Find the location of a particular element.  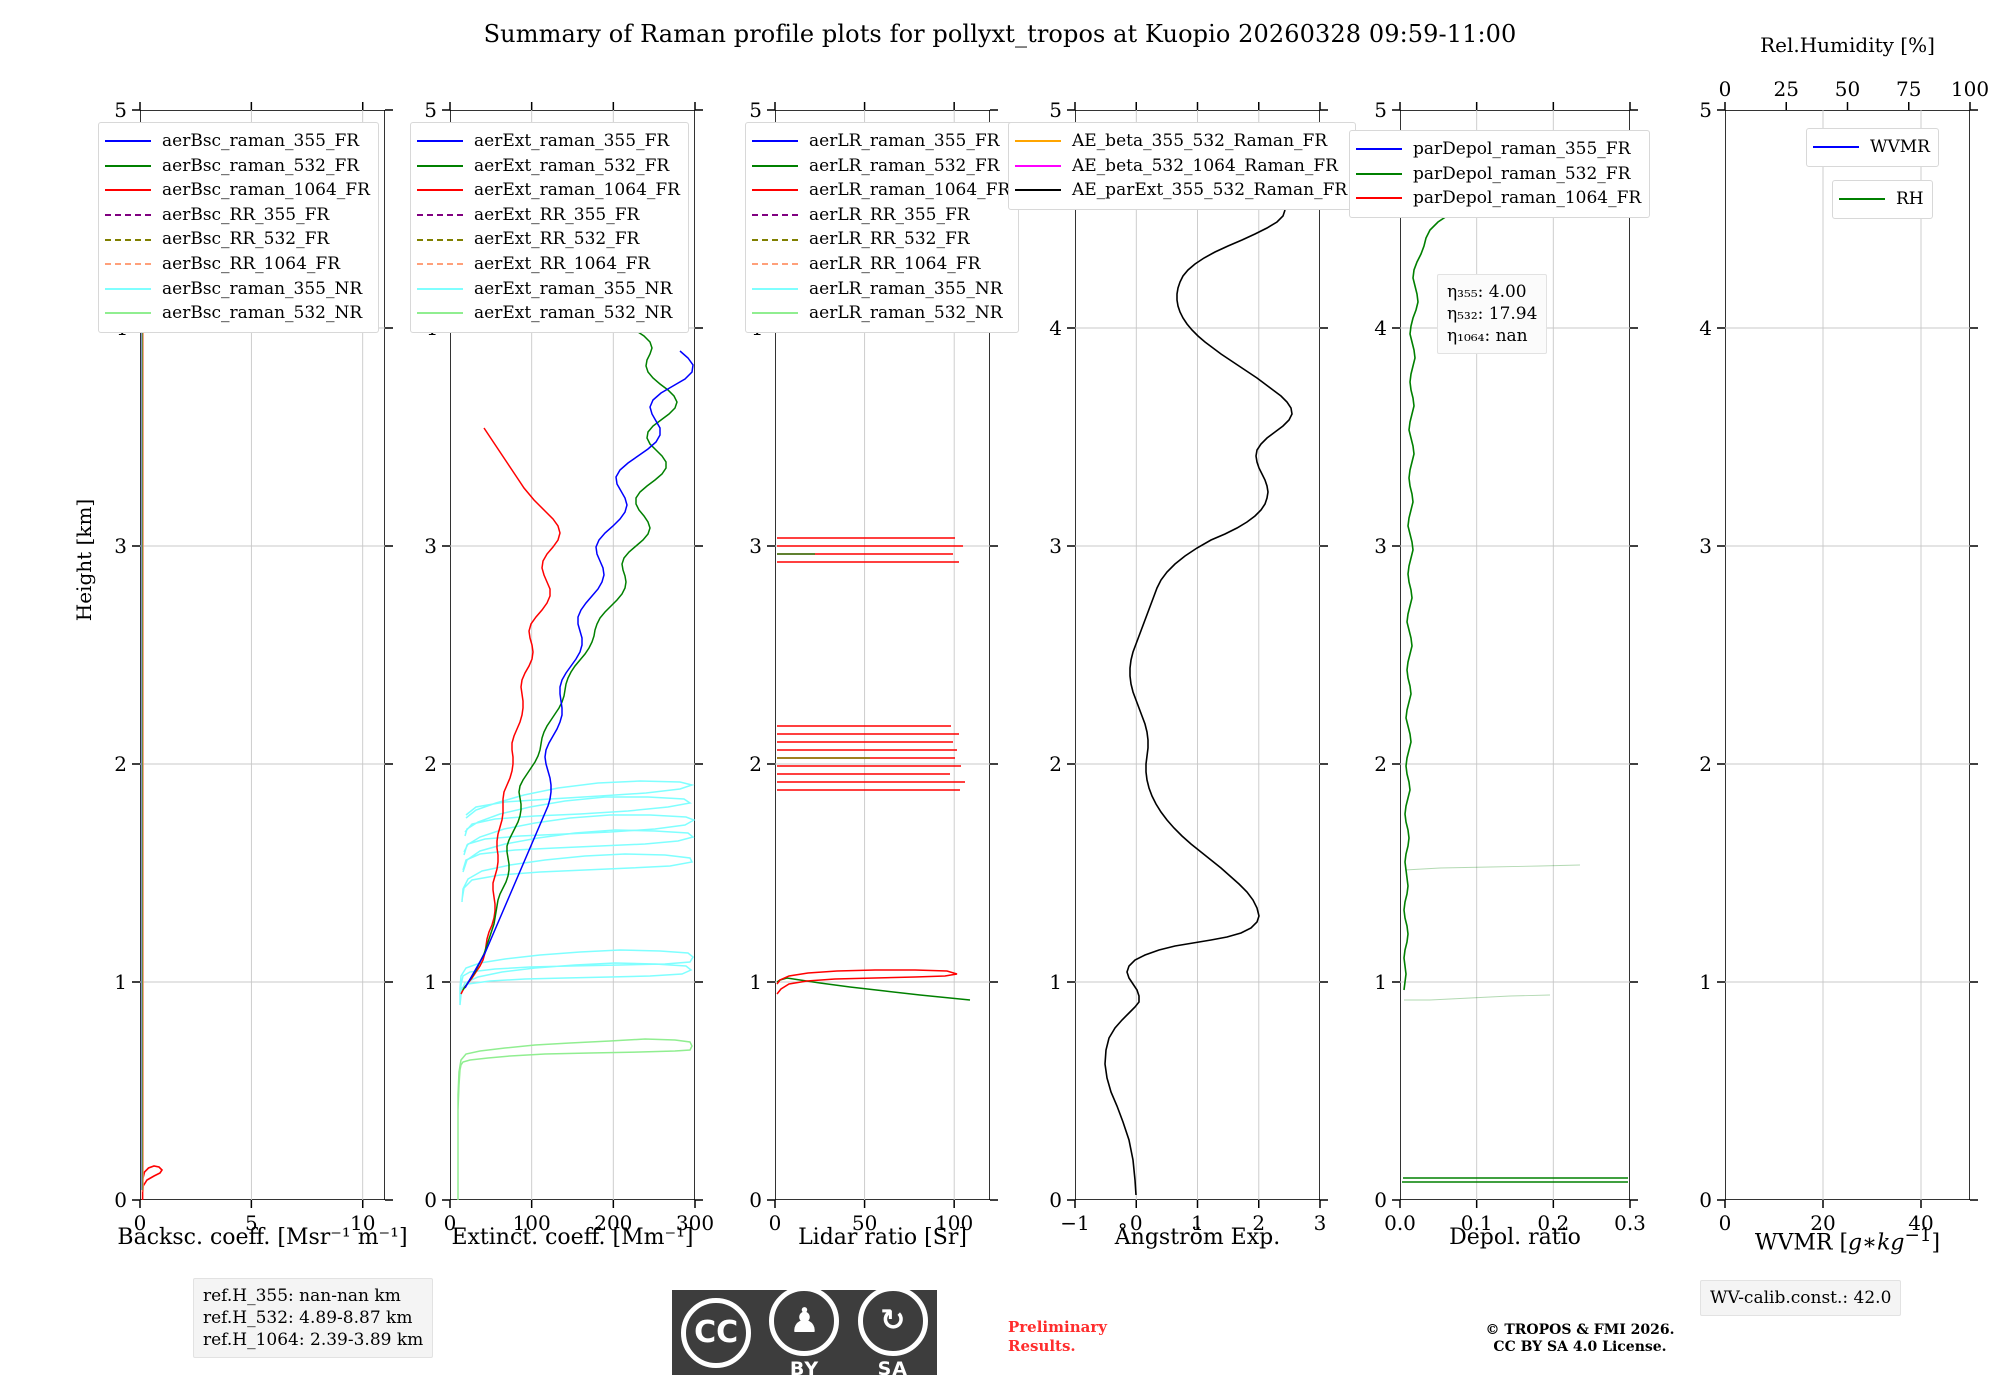

wvmr-label-kg: kg is located at coordinates (1891, 1243).